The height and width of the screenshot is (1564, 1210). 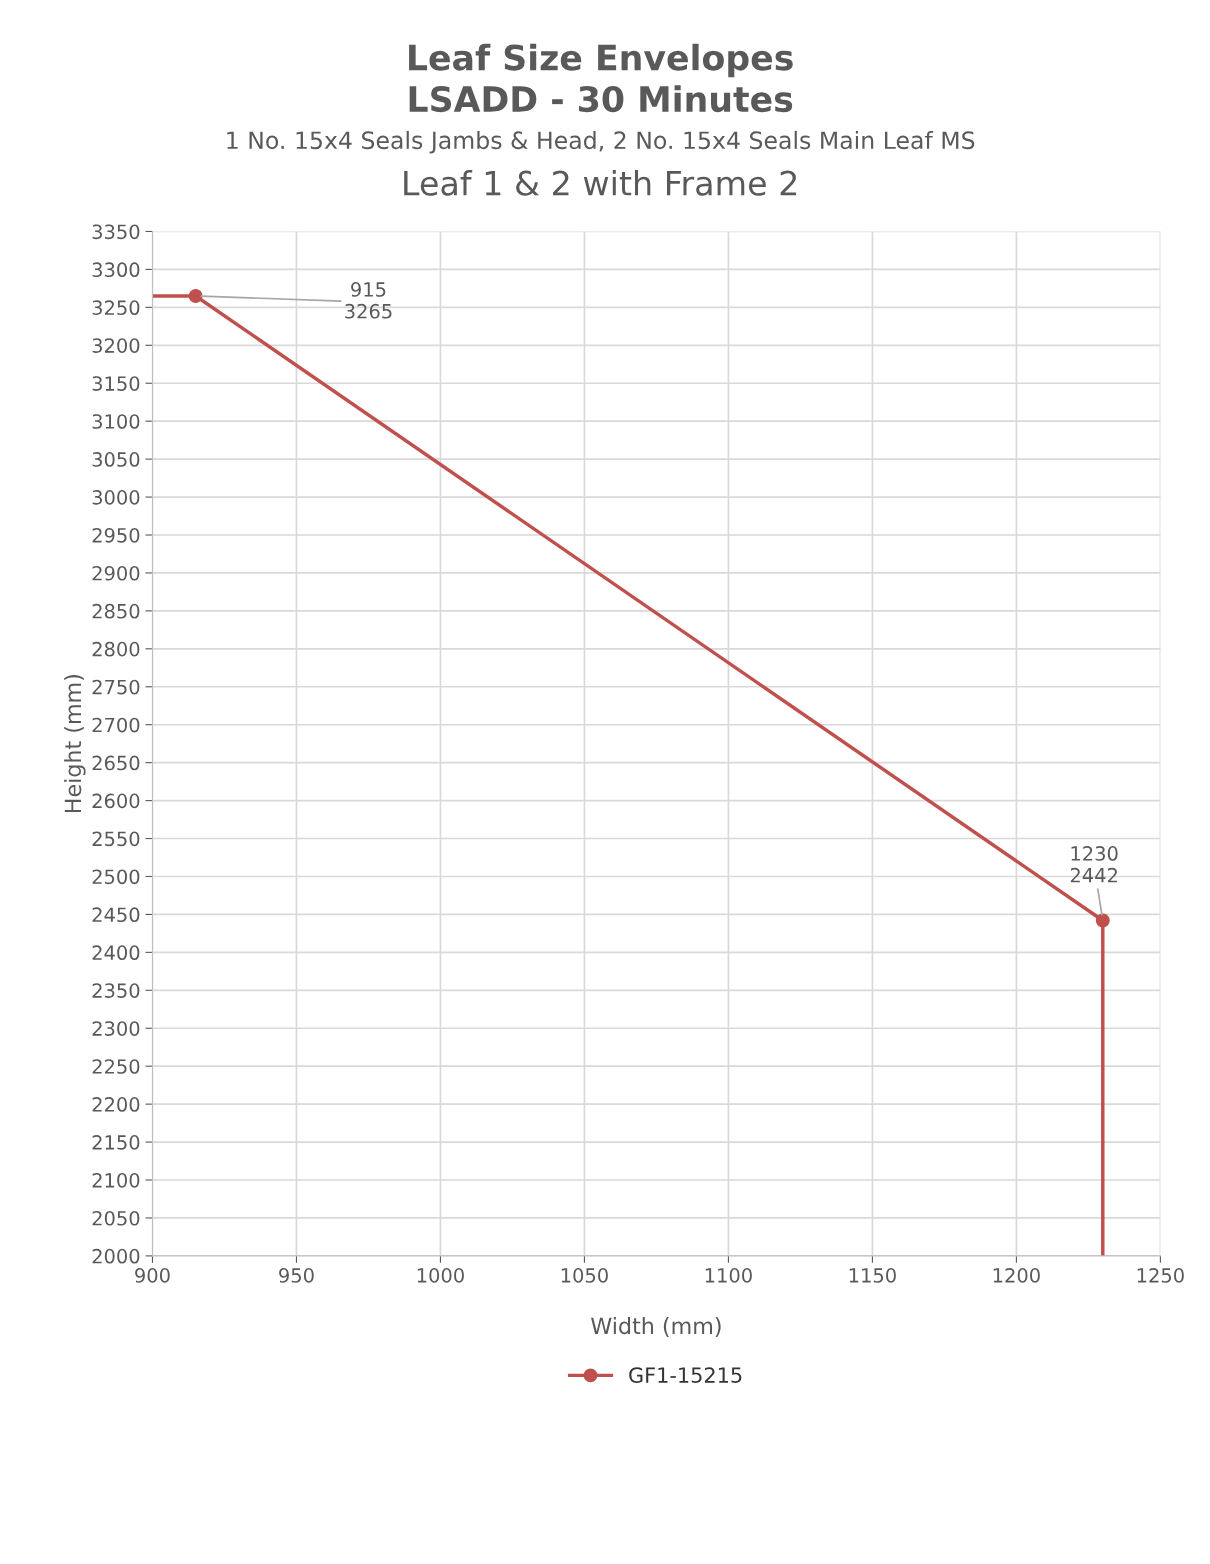 What do you see at coordinates (600, 182) in the screenshot?
I see `text: Leaf 1 & 2 with Frame 2` at bounding box center [600, 182].